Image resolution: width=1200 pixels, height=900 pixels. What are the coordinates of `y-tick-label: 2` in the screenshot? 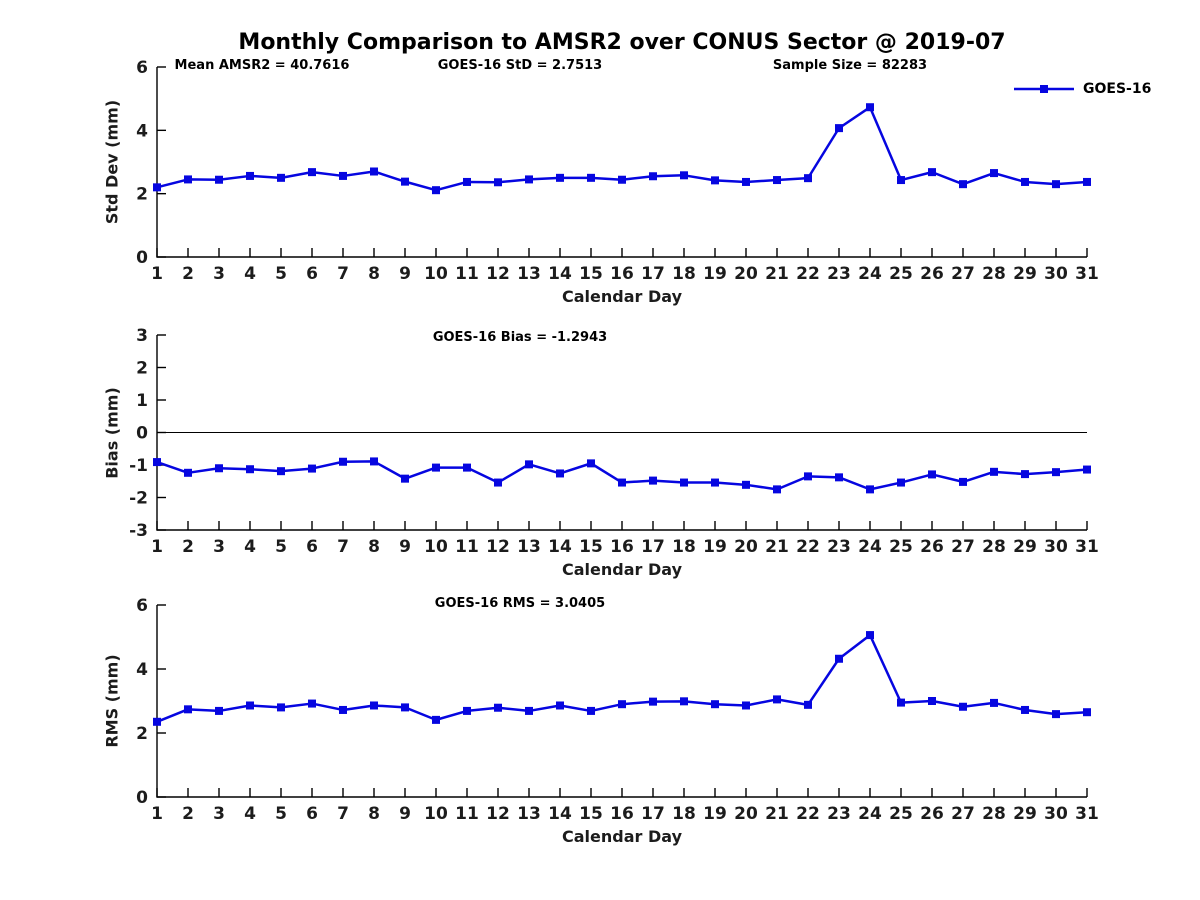 It's located at (142, 734).